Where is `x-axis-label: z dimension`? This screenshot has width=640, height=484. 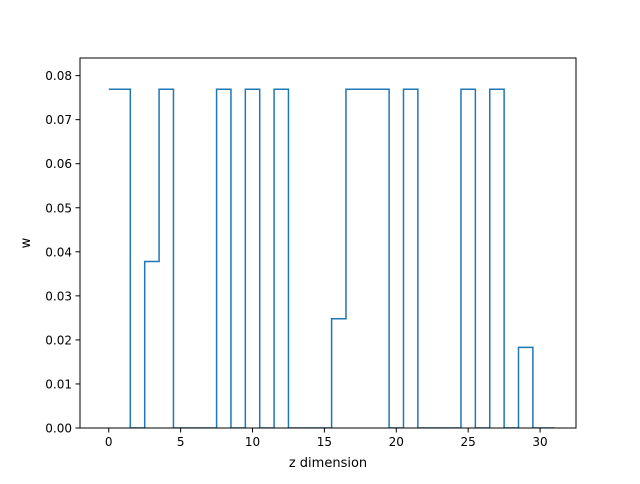
x-axis-label: z dimension is located at coordinates (328, 463).